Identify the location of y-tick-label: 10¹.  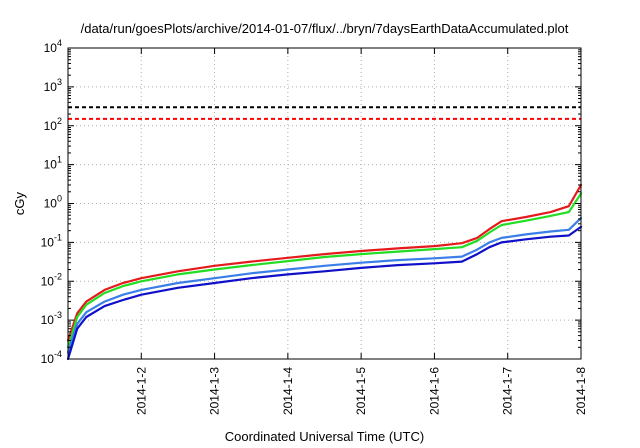
(53, 163).